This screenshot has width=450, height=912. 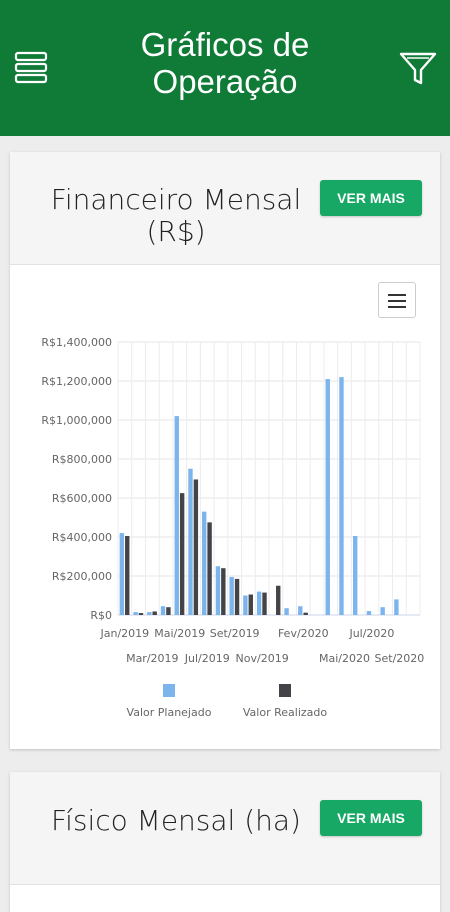 What do you see at coordinates (82, 498) in the screenshot?
I see `y-tick-label: R$600,000` at bounding box center [82, 498].